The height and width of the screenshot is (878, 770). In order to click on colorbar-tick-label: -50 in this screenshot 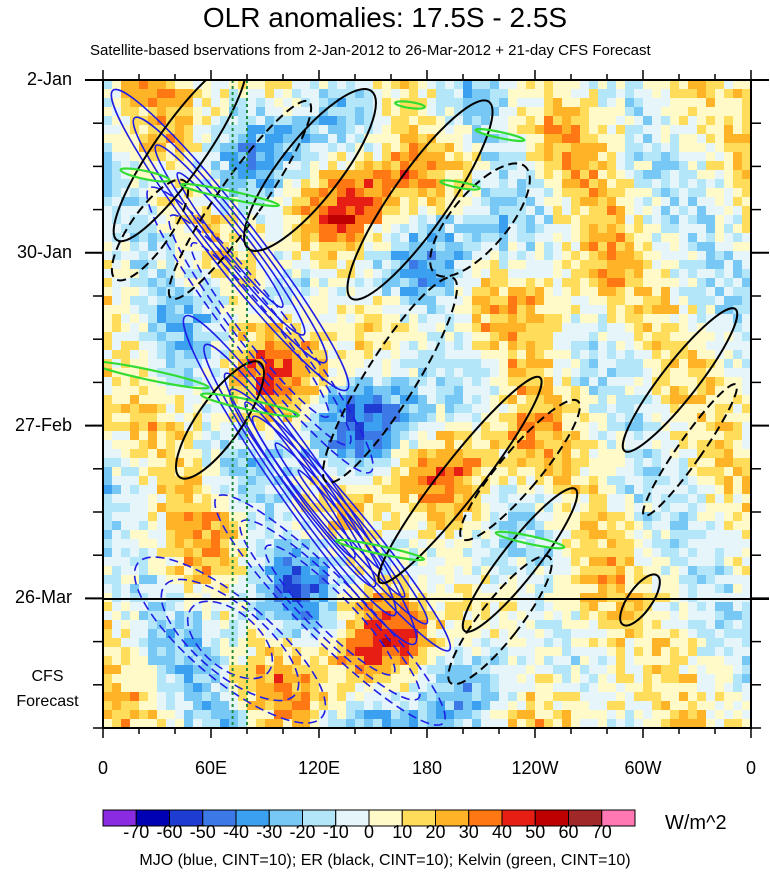, I will do `click(202, 832)`.